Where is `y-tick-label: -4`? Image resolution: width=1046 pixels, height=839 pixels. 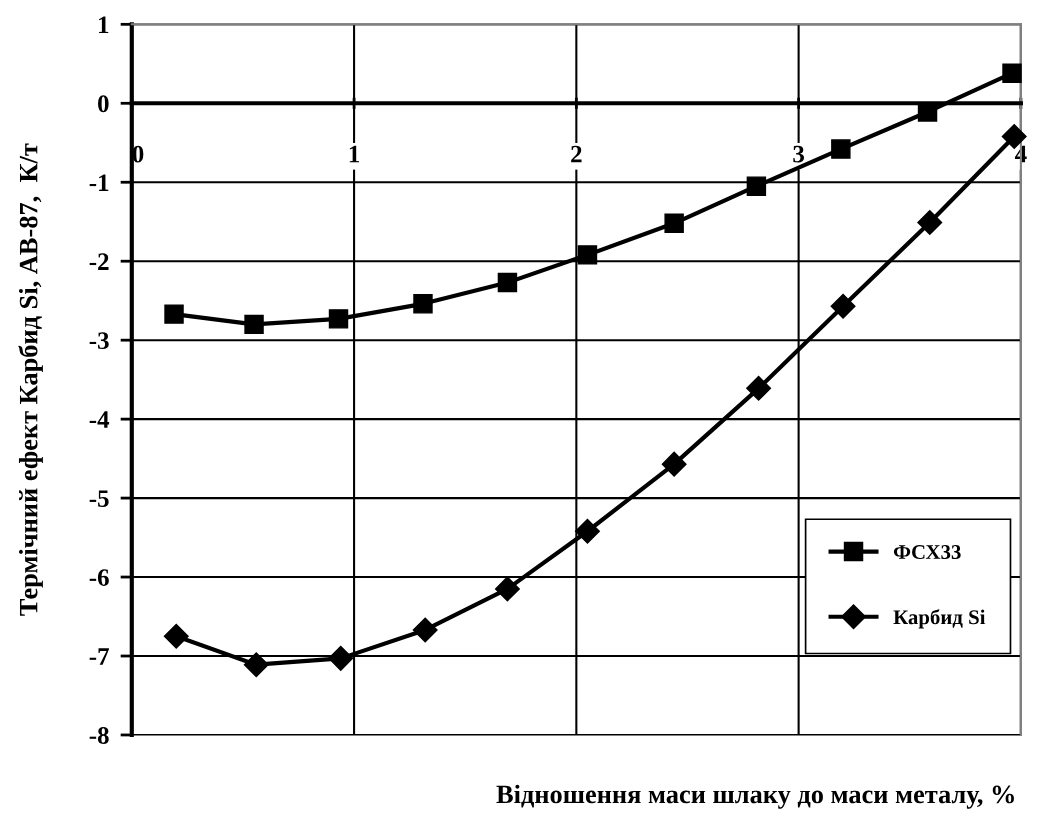
y-tick-label: -4 is located at coordinates (99, 419).